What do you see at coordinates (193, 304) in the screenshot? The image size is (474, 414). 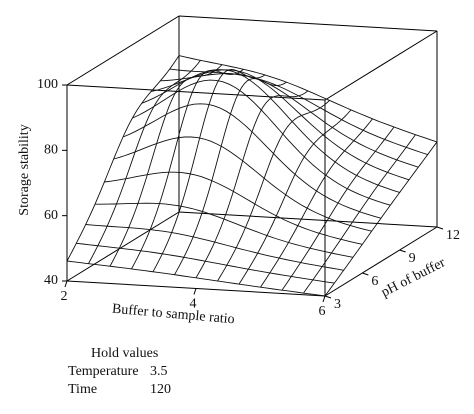 I see `x-tick-label: 4` at bounding box center [193, 304].